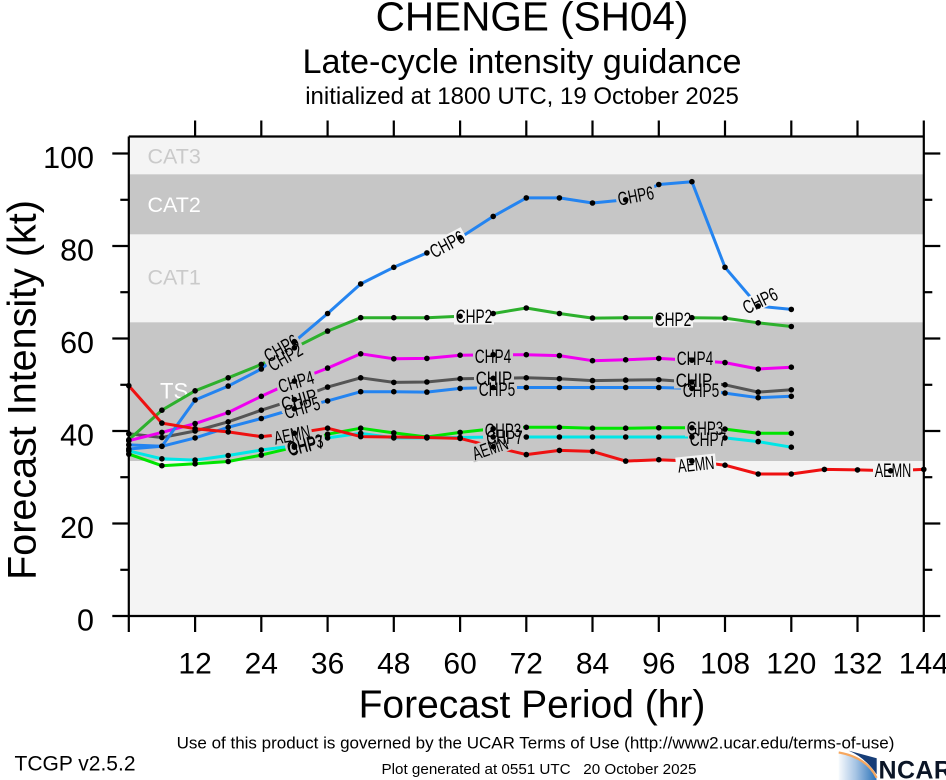 The image size is (946, 780). I want to click on svg-text: Forecast Period (hr), so click(532, 705).